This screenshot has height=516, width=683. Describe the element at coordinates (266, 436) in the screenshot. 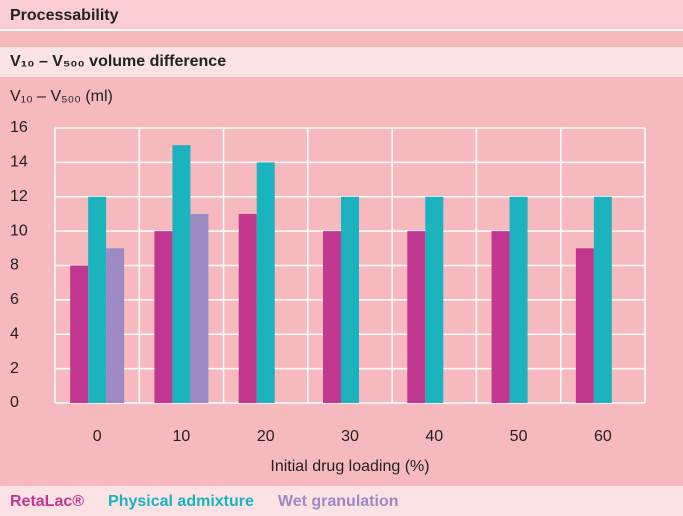

I see `x-tick-label: 20` at that location.